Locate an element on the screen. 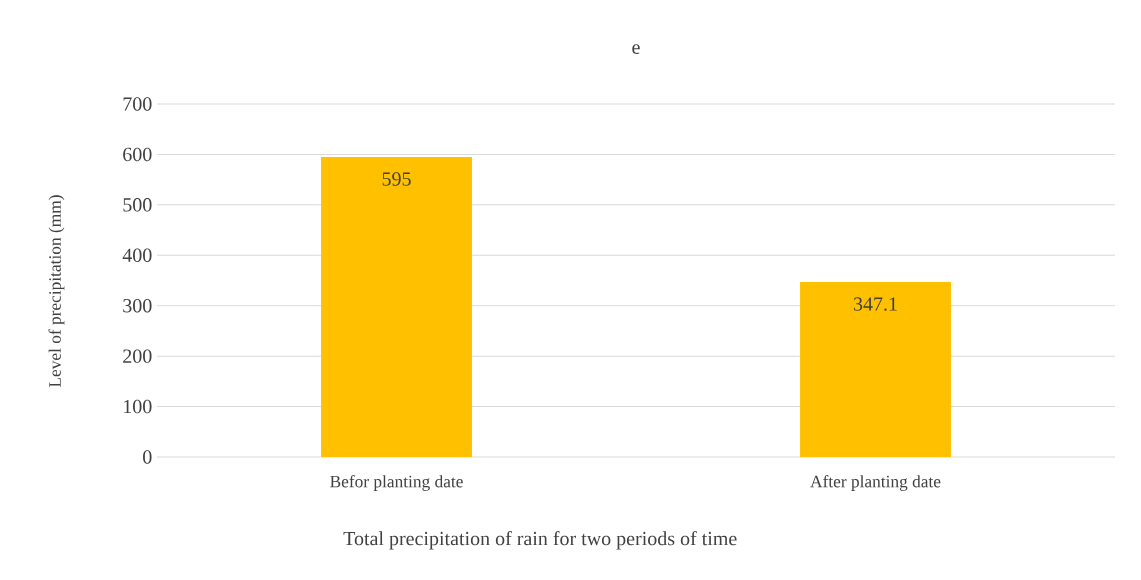  y-tick-label: 600 is located at coordinates (137, 154).